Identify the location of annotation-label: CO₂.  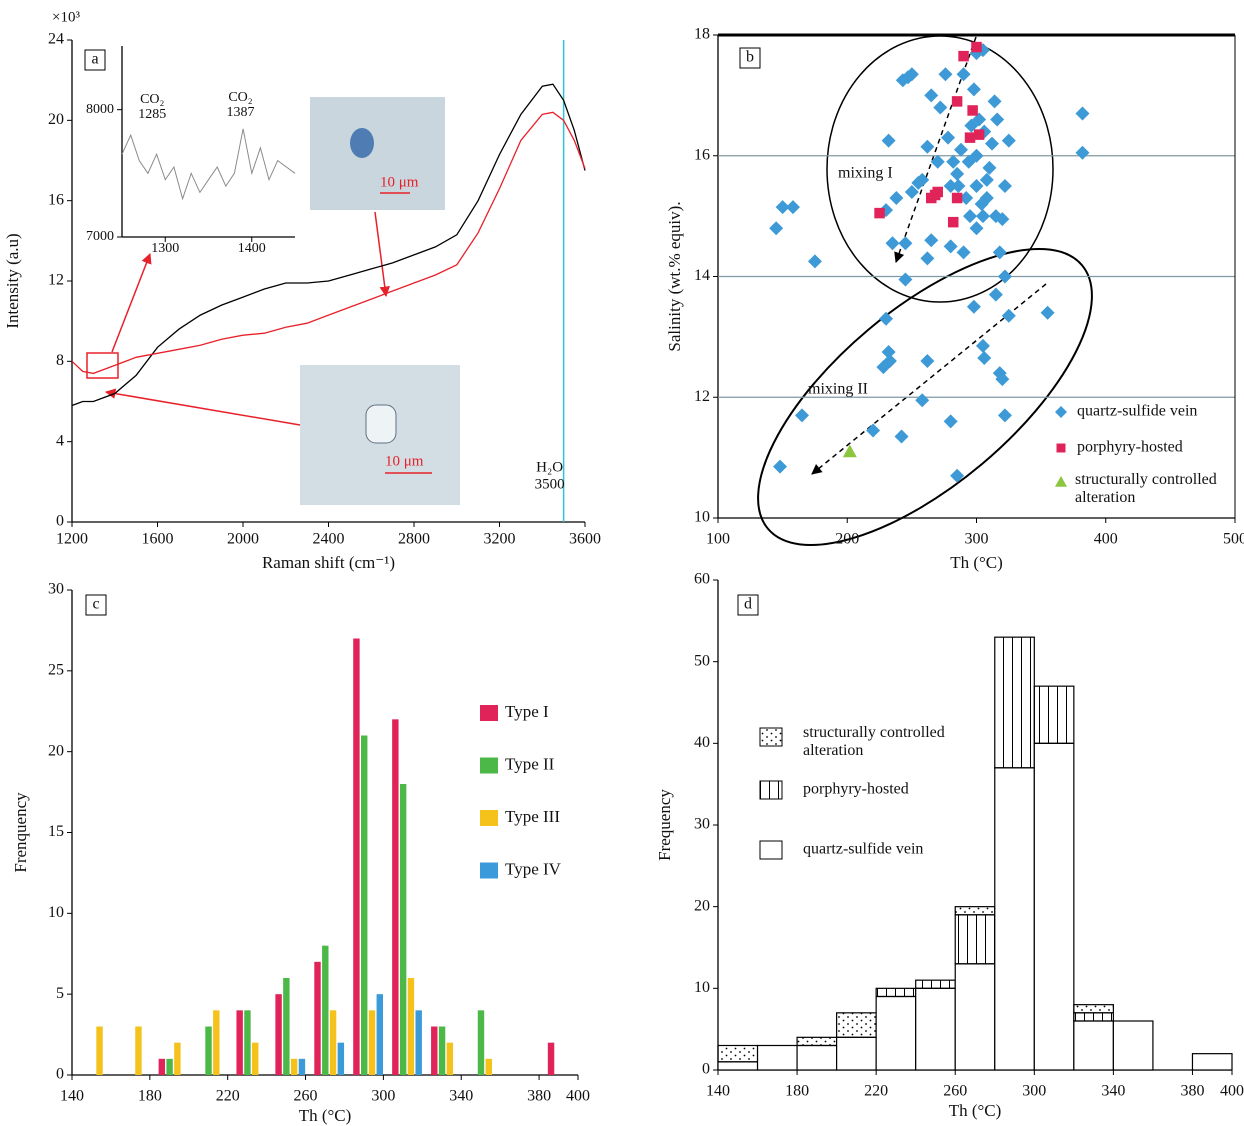
(240, 97).